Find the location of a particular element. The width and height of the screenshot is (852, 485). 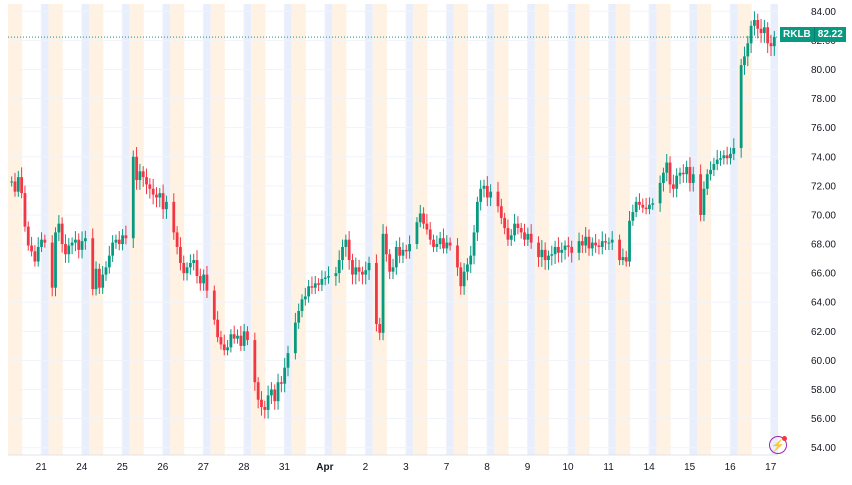

y-tick-label: 58.00 is located at coordinates (823, 390).